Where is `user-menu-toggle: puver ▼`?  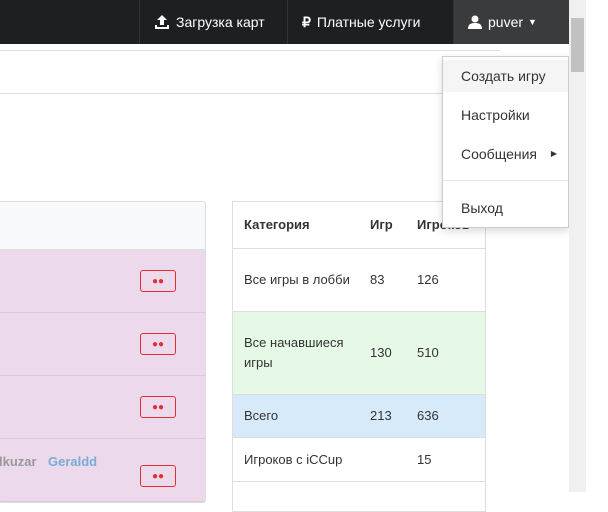 user-menu-toggle: puver ▼ is located at coordinates (511, 22).